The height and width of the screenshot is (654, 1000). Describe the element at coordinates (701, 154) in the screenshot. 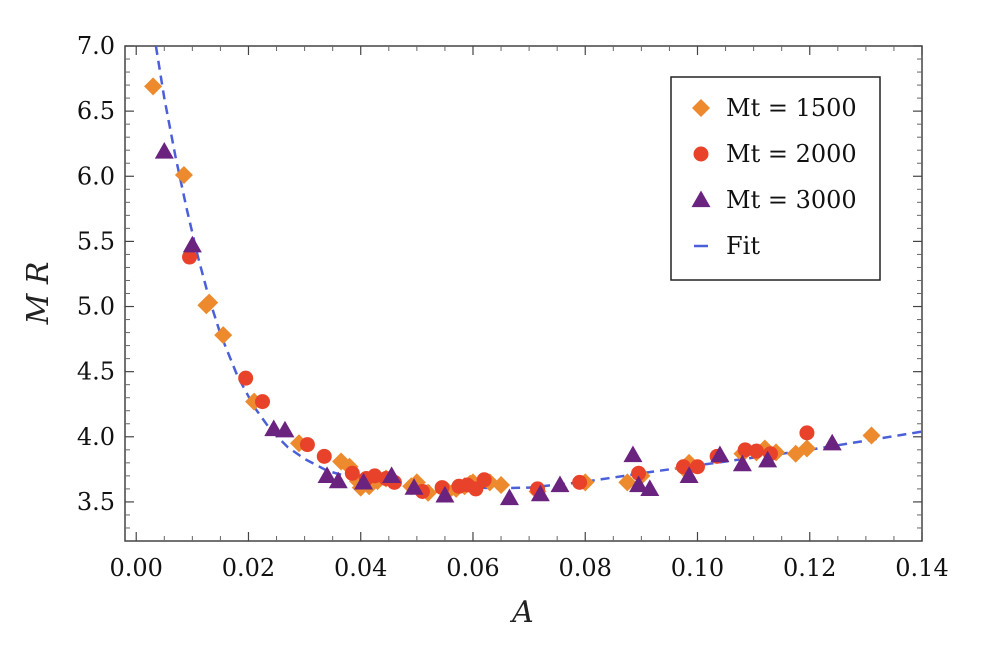

I see `legend-swatch-circle` at that location.